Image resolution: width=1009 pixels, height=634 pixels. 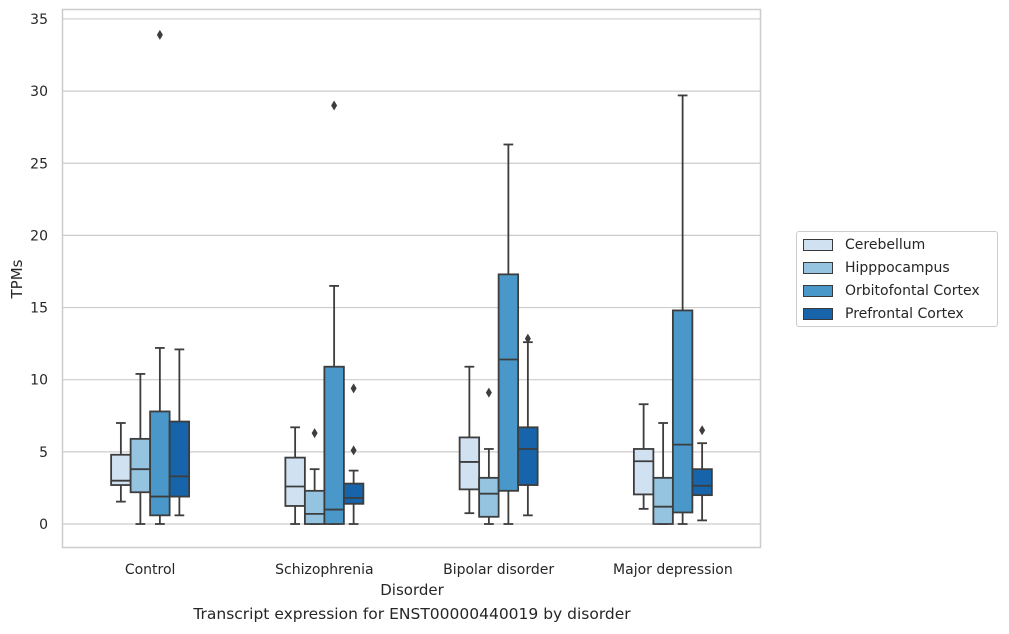 I want to click on x-tick-label: Bipolar disorder, so click(x=498, y=570).